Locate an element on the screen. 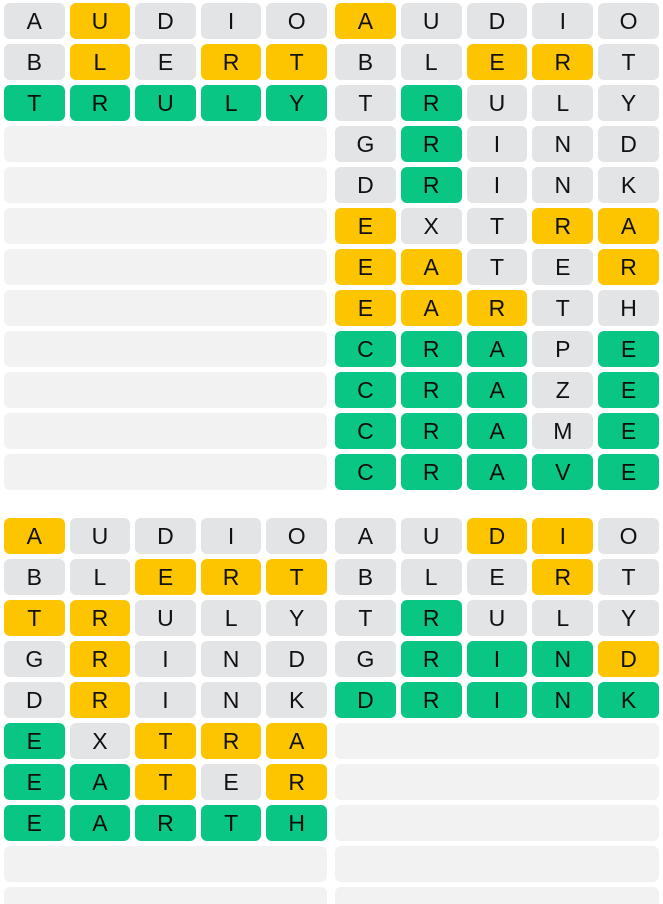 This screenshot has height=904, width=663. letter-tile: C is located at coordinates (365, 472).